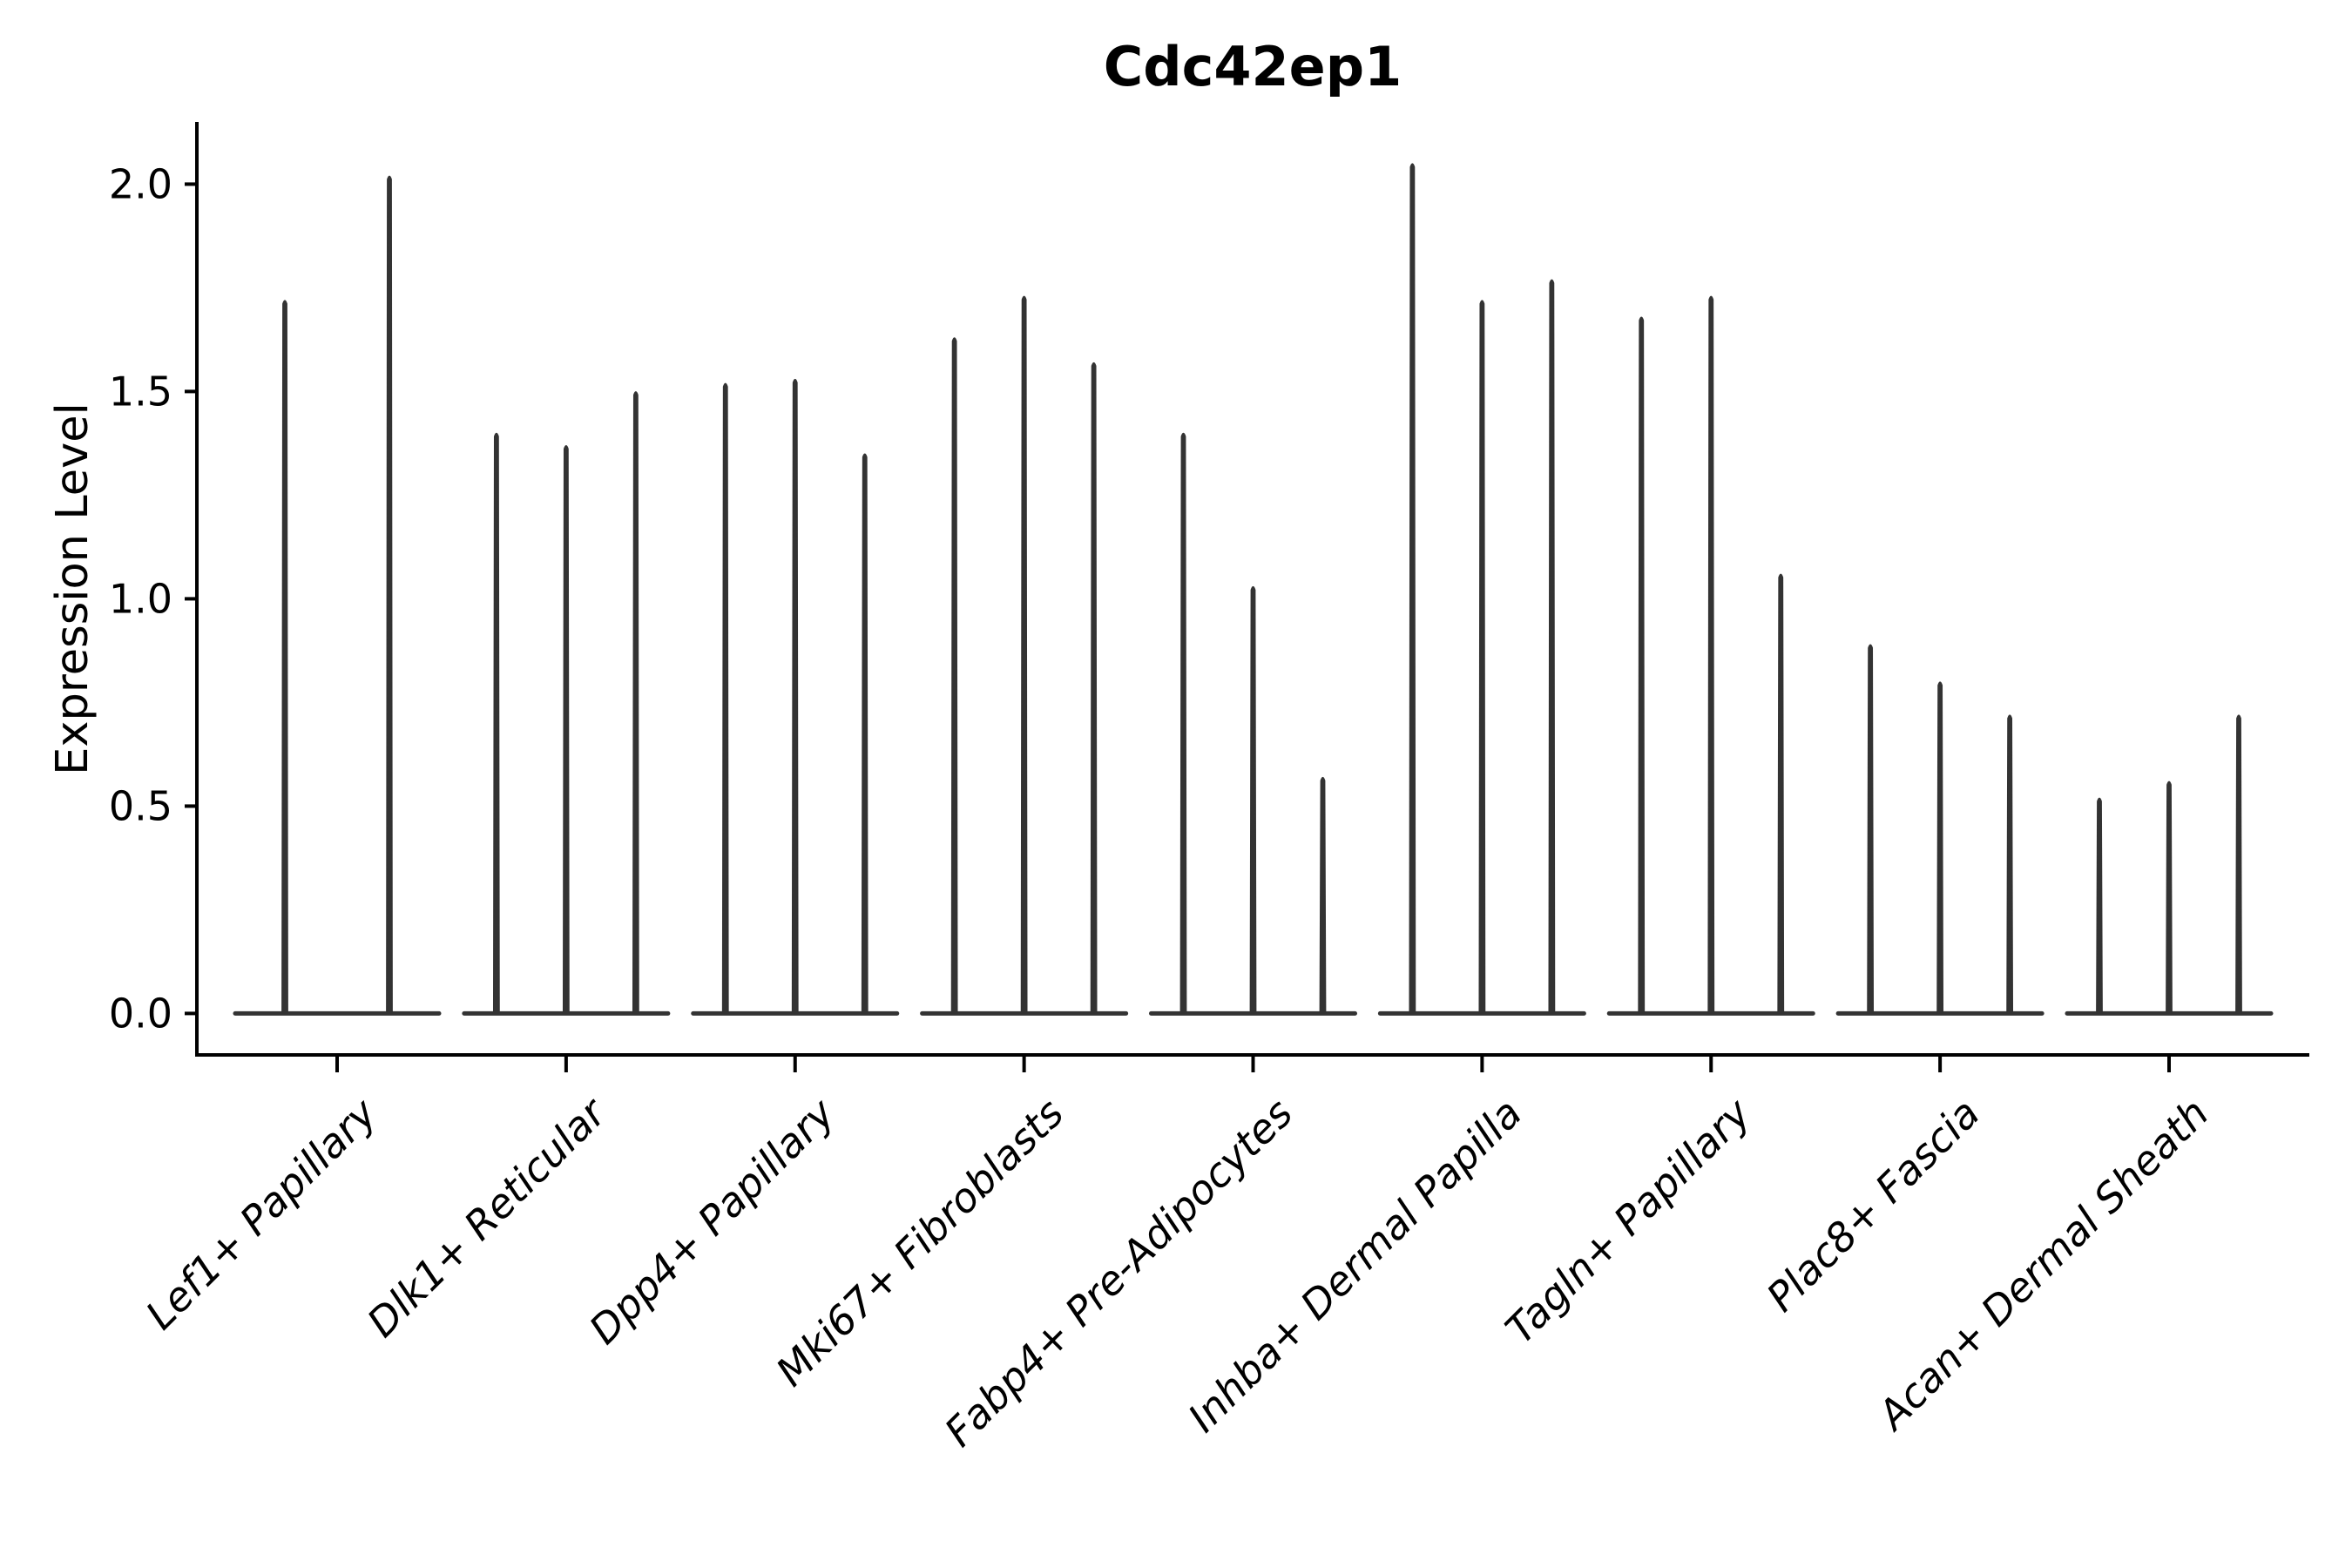 Image resolution: width=2352 pixels, height=1568 pixels. What do you see at coordinates (140, 1014) in the screenshot?
I see `y-tick-label: 0.0` at bounding box center [140, 1014].